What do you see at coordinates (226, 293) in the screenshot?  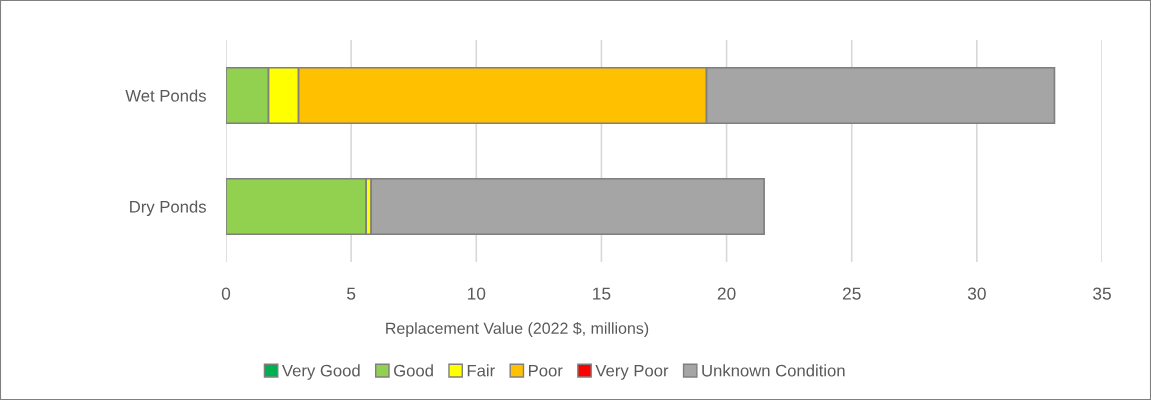 I see `x-tick-label: 0` at bounding box center [226, 293].